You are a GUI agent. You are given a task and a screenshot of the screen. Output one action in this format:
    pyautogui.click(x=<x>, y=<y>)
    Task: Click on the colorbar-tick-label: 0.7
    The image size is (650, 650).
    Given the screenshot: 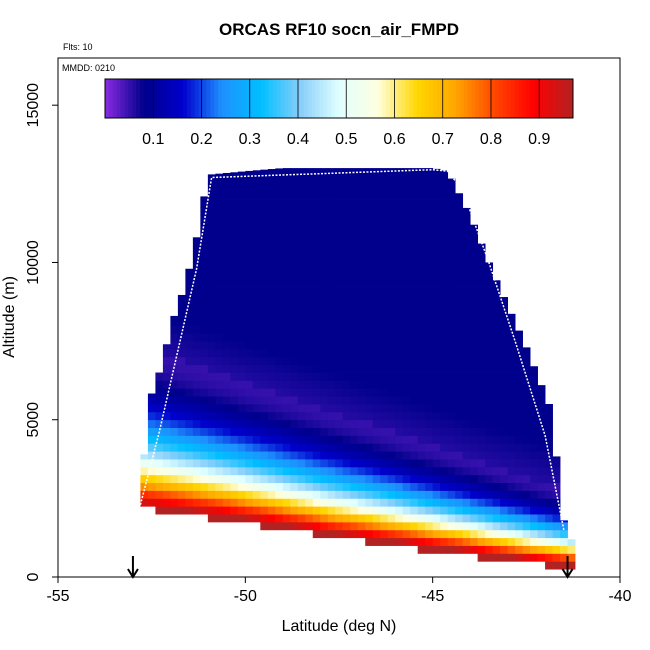 What is the action you would take?
    pyautogui.click(x=443, y=139)
    